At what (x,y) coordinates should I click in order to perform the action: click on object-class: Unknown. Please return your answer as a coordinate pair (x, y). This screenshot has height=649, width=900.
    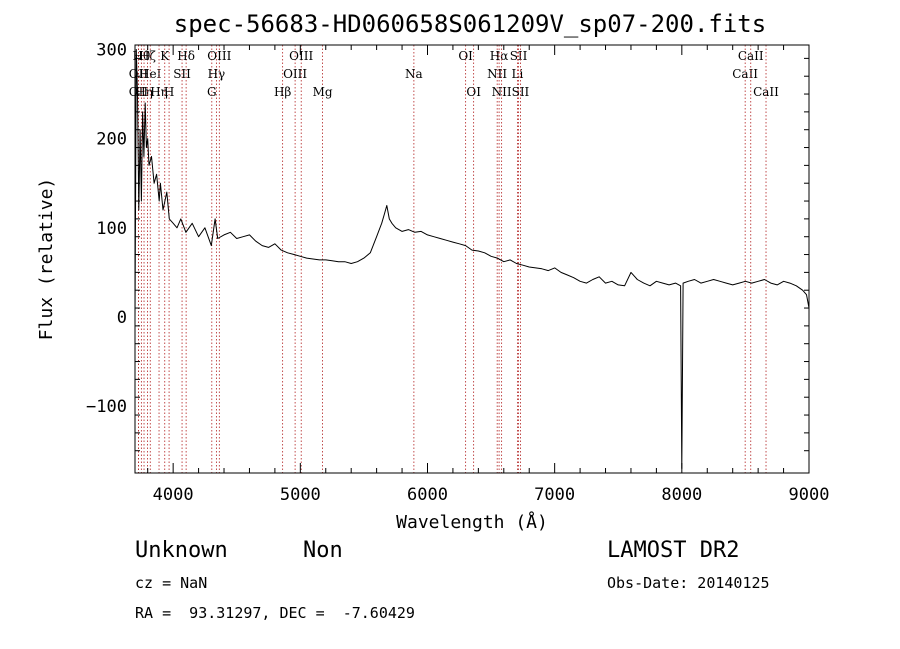
    Looking at the image, I should click on (181, 550).